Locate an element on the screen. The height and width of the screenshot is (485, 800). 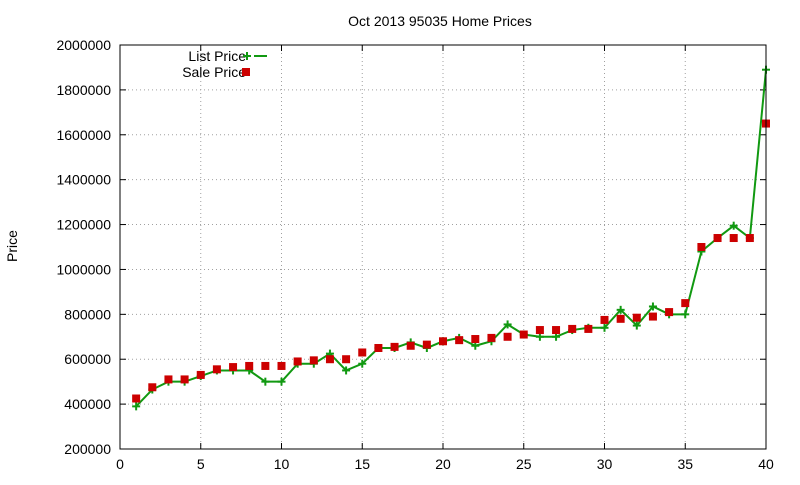
legend-label: List Price is located at coordinates (217, 56).